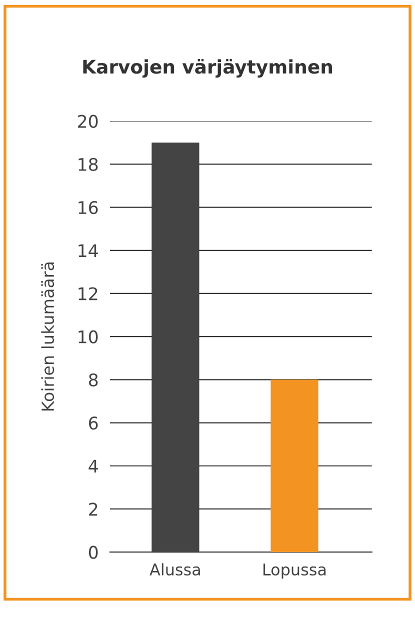 The height and width of the screenshot is (621, 415). What do you see at coordinates (47, 336) in the screenshot?
I see `y-axis-title: Koirien lukumäärä` at bounding box center [47, 336].